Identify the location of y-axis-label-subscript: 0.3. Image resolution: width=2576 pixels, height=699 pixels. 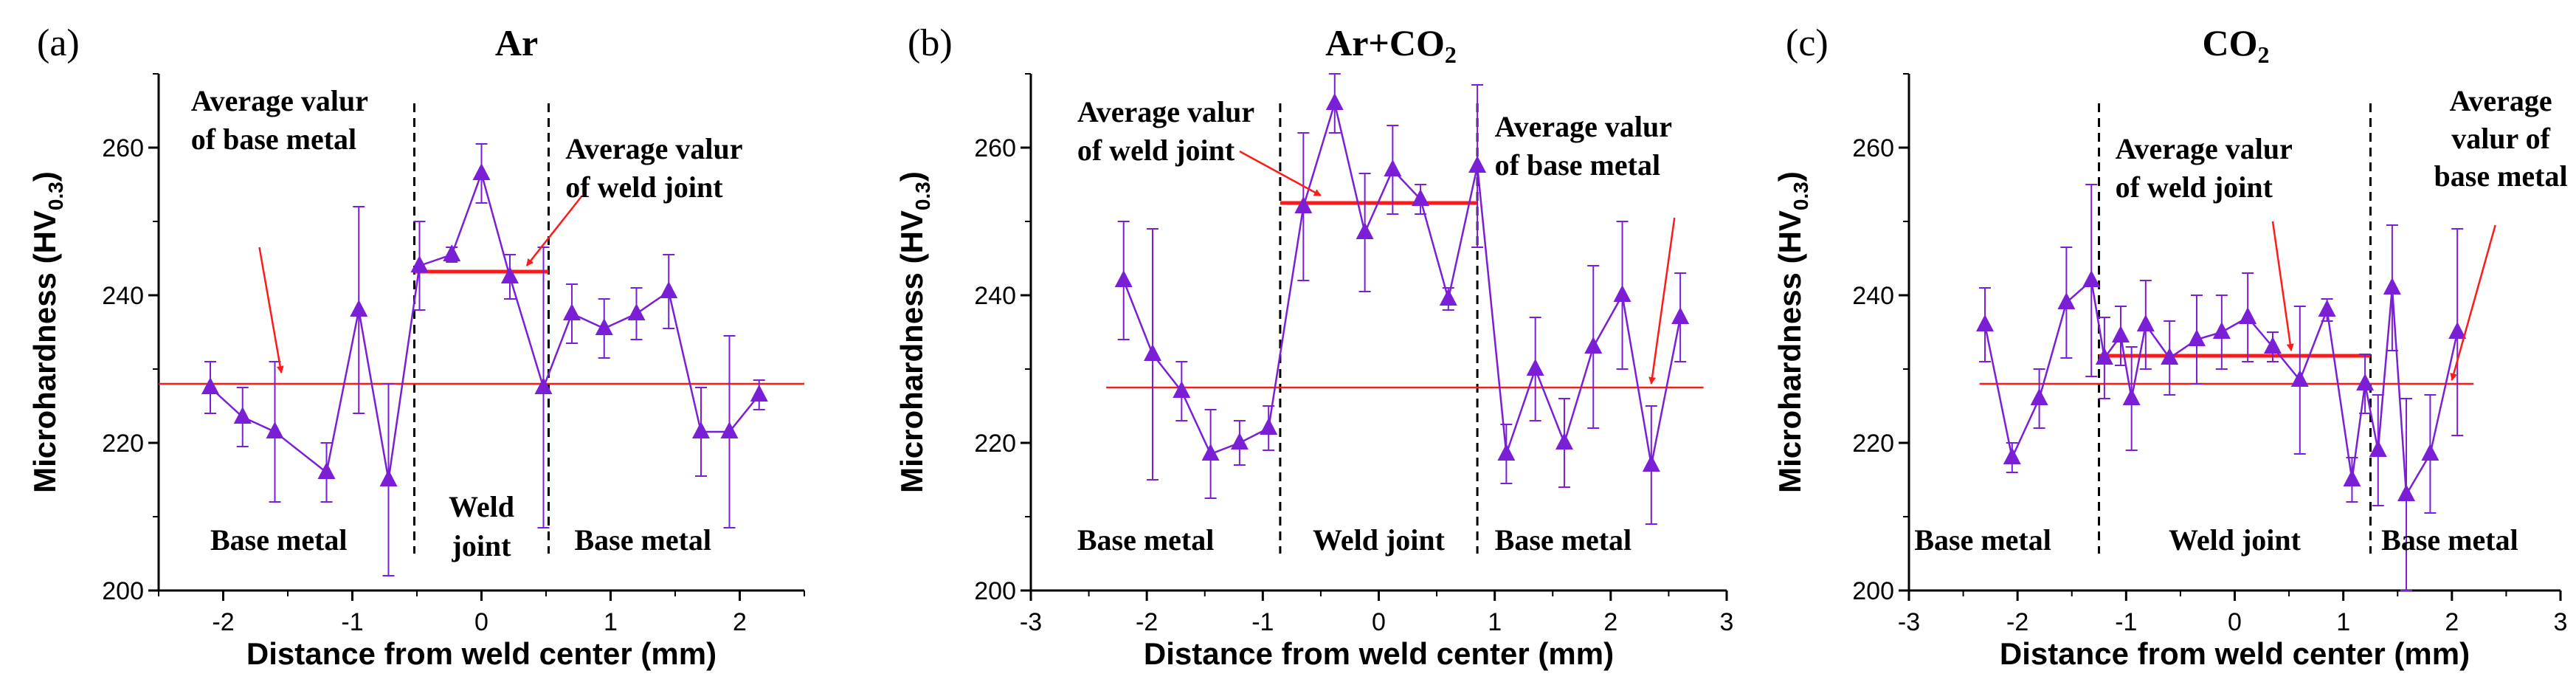
(1800, 196).